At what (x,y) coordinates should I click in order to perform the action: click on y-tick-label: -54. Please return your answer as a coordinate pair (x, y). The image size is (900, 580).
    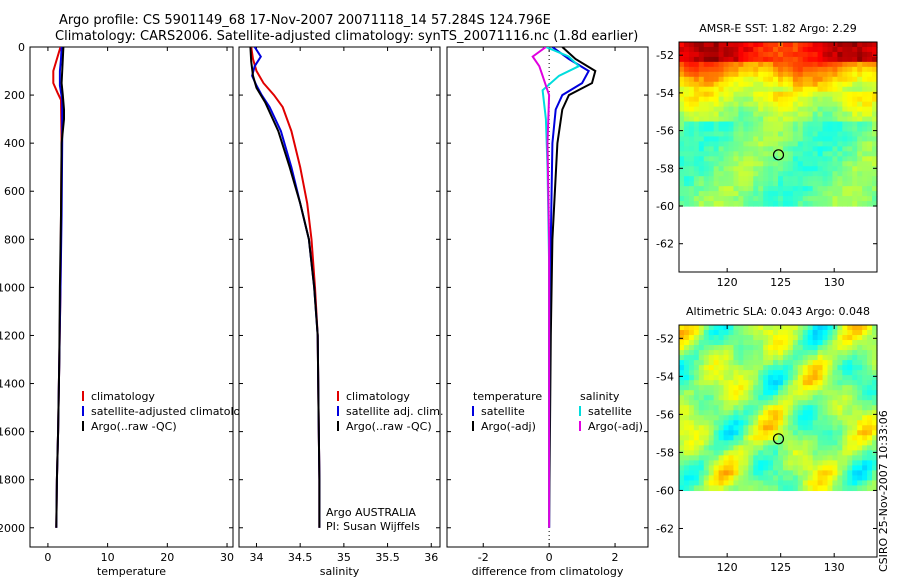
    Looking at the image, I should click on (665, 376).